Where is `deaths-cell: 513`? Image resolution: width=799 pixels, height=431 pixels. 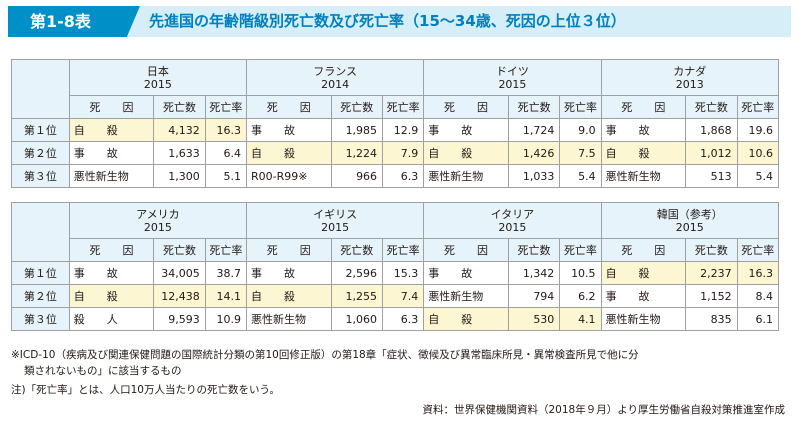
deaths-cell: 513 is located at coordinates (711, 176).